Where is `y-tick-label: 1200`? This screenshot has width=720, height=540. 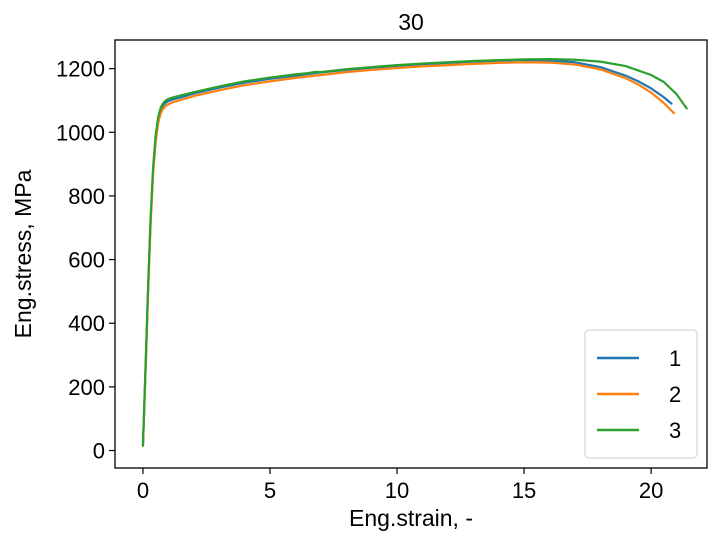
y-tick-label: 1200 is located at coordinates (80, 69).